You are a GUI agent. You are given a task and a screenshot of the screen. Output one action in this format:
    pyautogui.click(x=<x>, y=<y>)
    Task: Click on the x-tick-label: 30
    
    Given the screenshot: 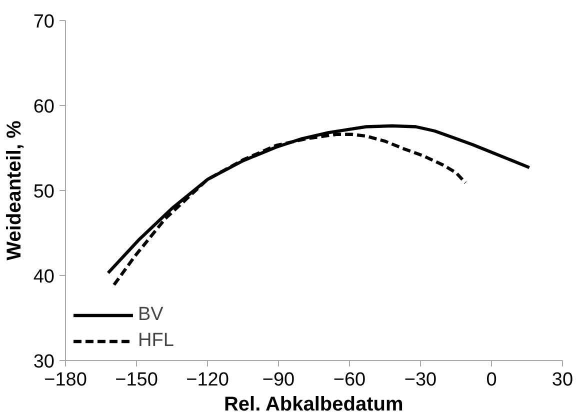 What is the action you would take?
    pyautogui.click(x=563, y=380)
    